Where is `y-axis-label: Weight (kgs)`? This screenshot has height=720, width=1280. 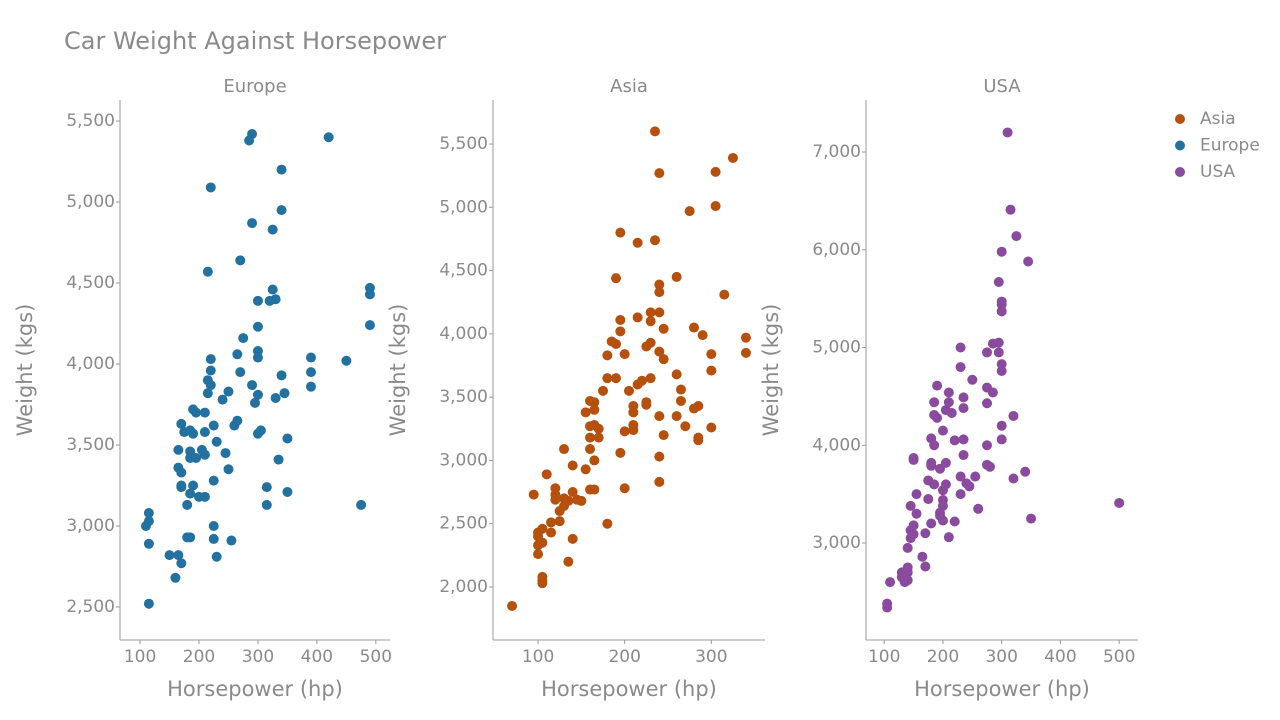
y-axis-label: Weight (kgs) is located at coordinates (771, 370).